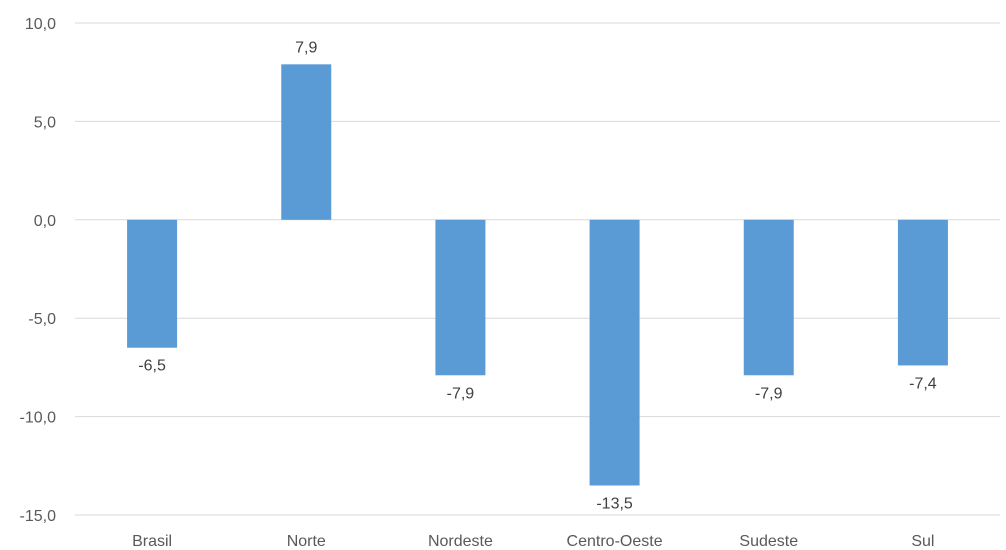  I want to click on data-label: -13,5, so click(614, 503).